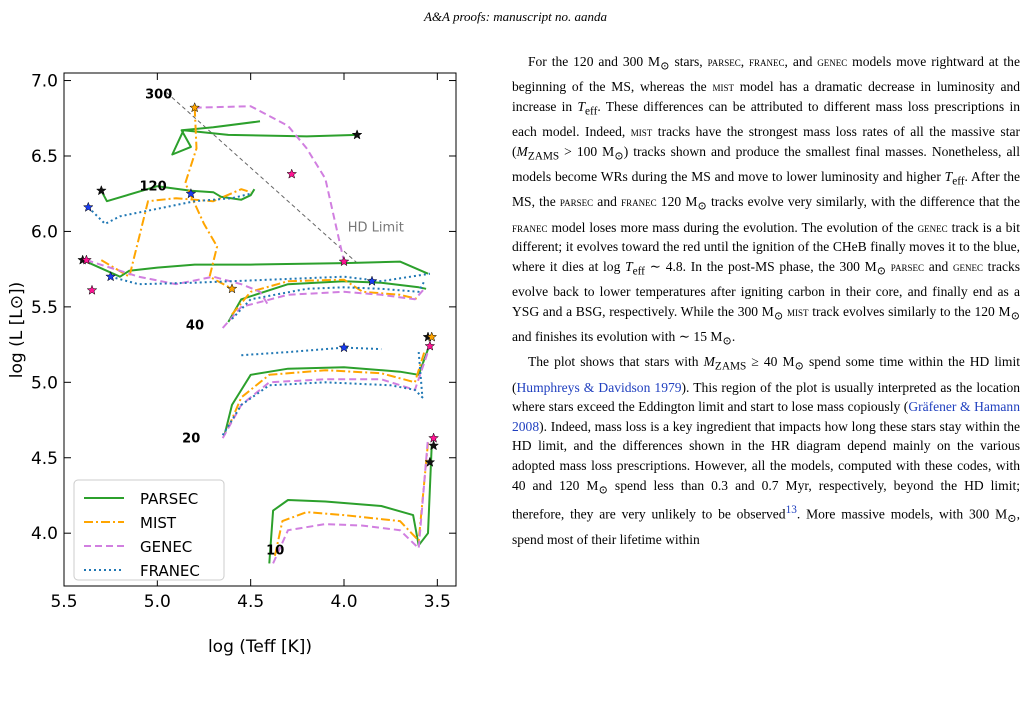 The image size is (1031, 703). What do you see at coordinates (376, 227) in the screenshot?
I see `hd-limit-label: HD Limit` at bounding box center [376, 227].